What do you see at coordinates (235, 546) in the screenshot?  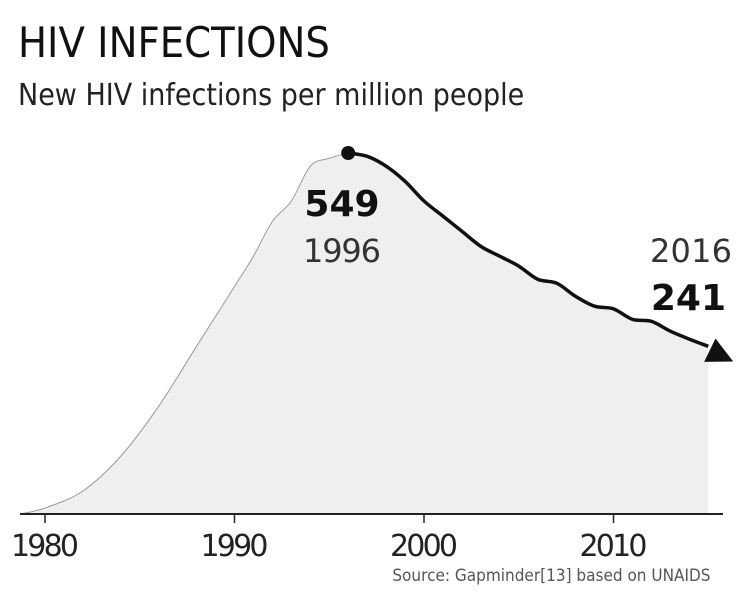 I see `x-tick-label: 1990` at bounding box center [235, 546].